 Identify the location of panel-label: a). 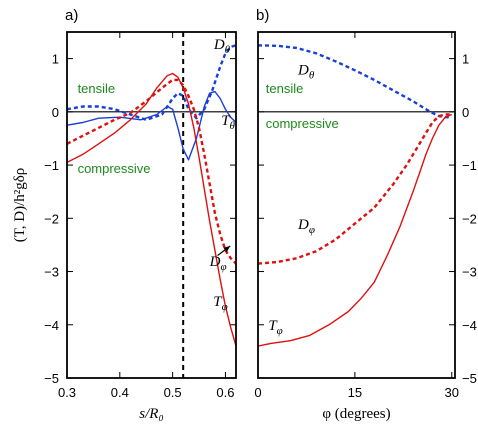
(71, 15).